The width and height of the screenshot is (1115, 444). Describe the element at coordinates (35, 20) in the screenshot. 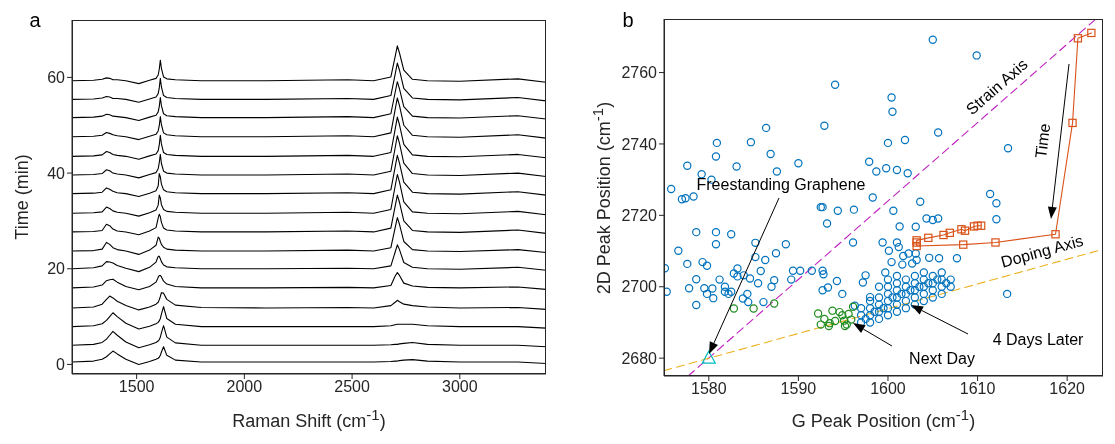

I see `text: a` at that location.